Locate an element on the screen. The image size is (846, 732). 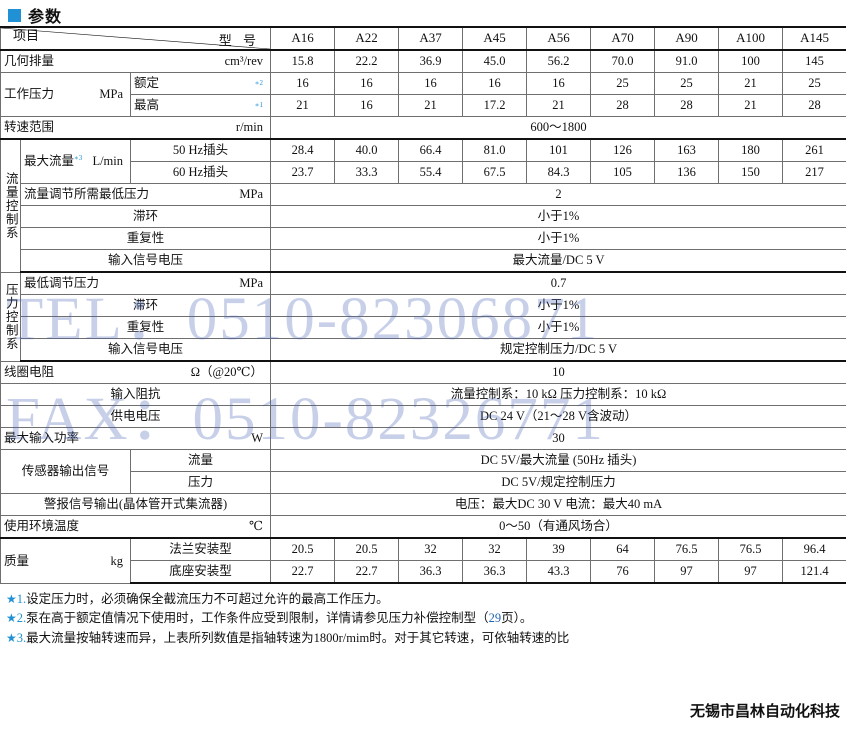
cell-flow60-a22: 33.3 is located at coordinates (367, 172).